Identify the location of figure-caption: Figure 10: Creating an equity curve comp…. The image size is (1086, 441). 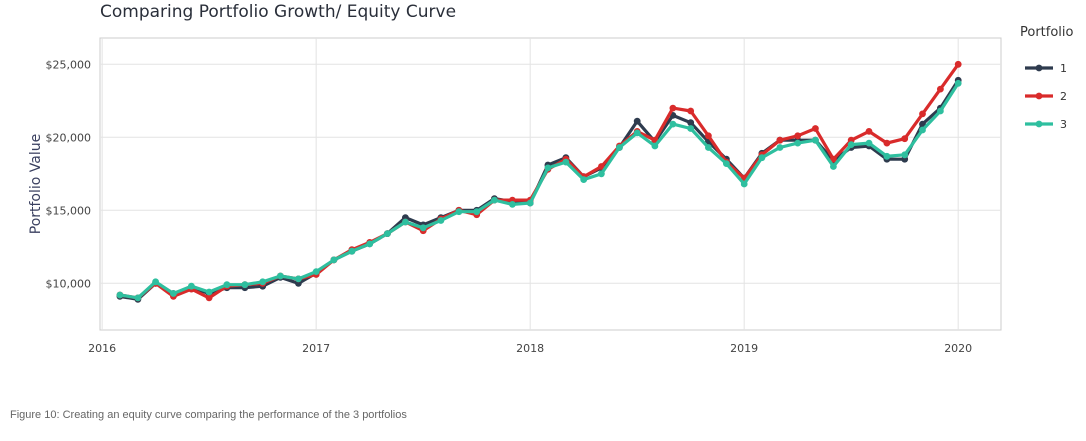
(208, 415).